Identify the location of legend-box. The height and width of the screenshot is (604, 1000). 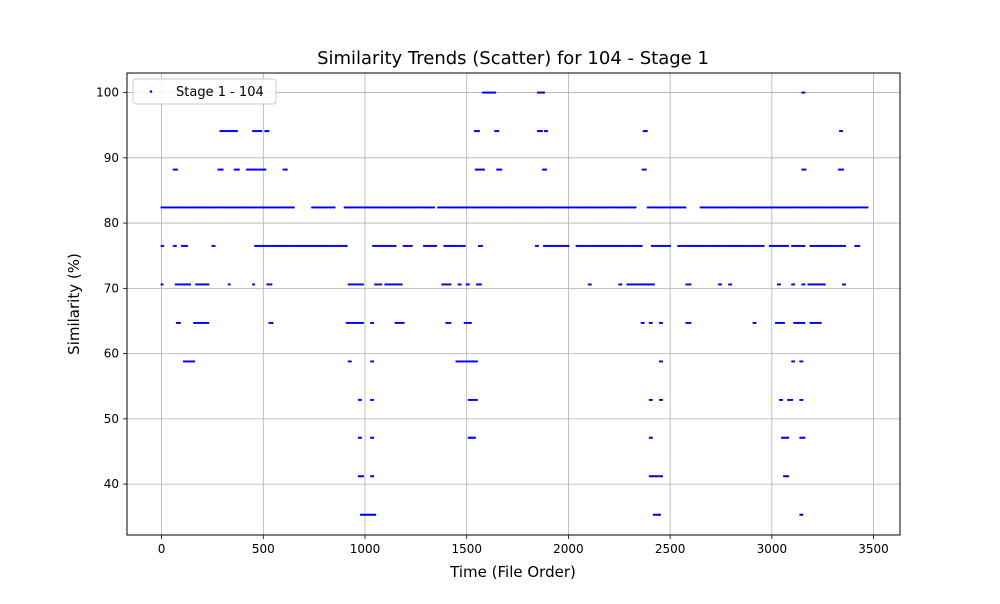
(204, 91).